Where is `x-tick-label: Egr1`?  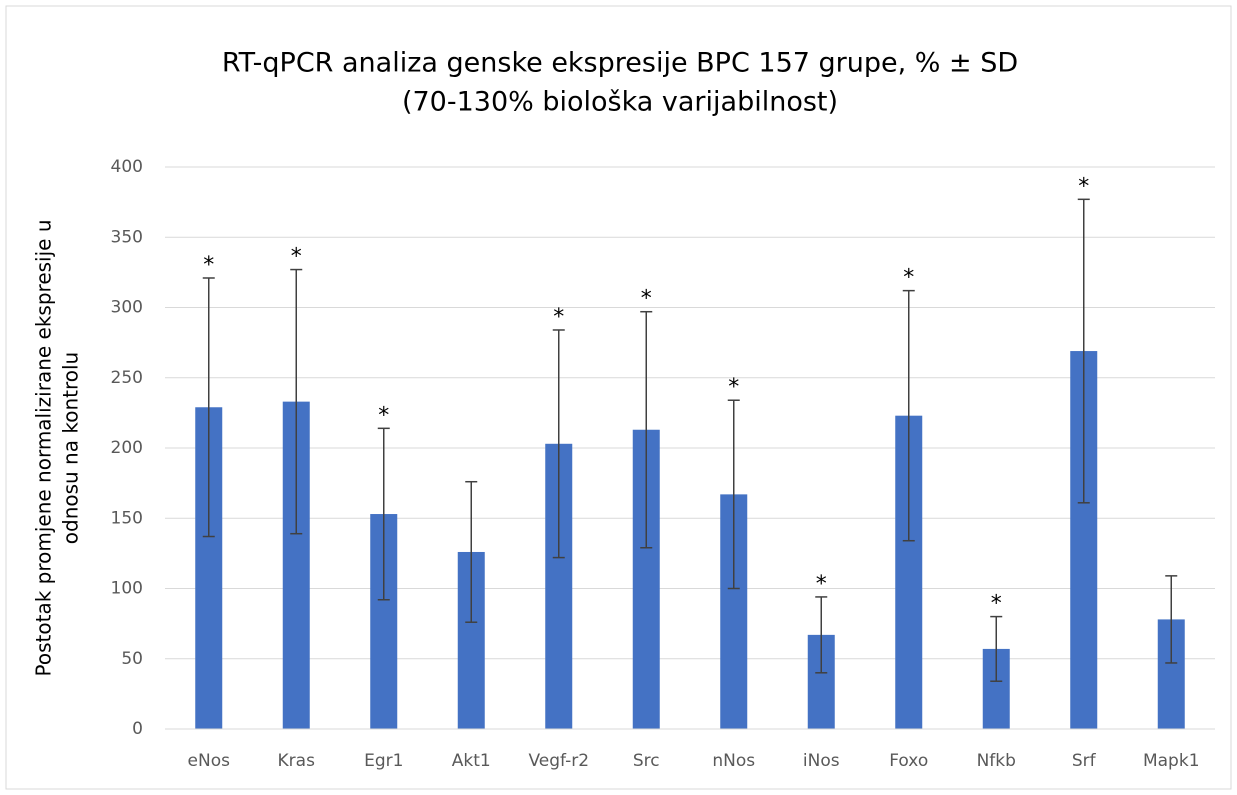
x-tick-label: Egr1 is located at coordinates (383, 761).